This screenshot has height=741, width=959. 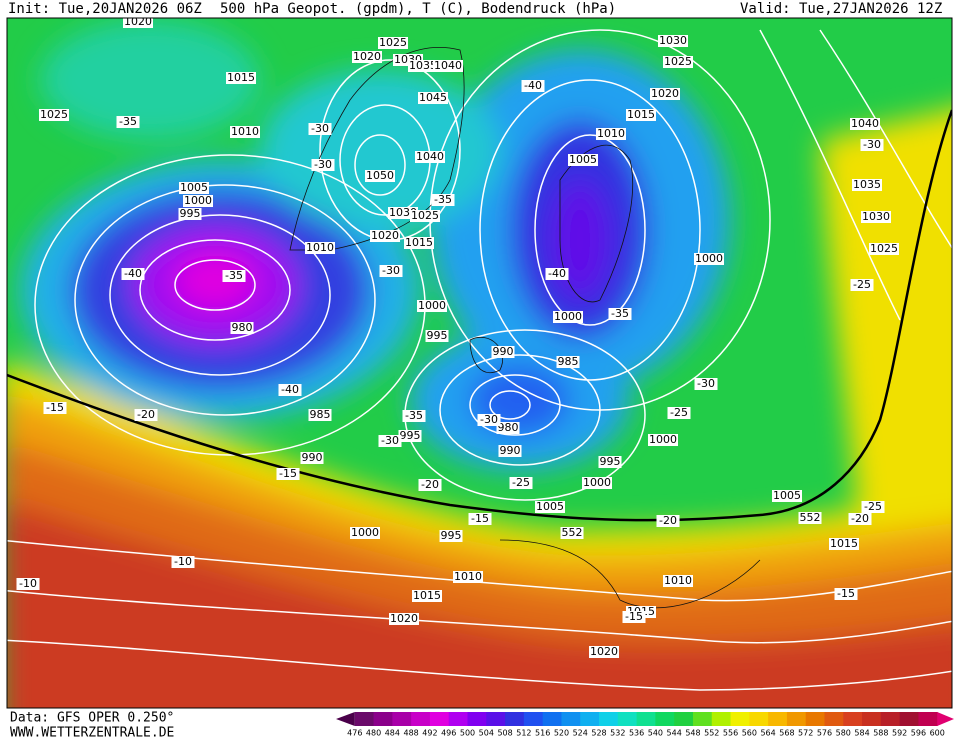 What do you see at coordinates (429, 733) in the screenshot?
I see `colorbar-label: 492` at bounding box center [429, 733].